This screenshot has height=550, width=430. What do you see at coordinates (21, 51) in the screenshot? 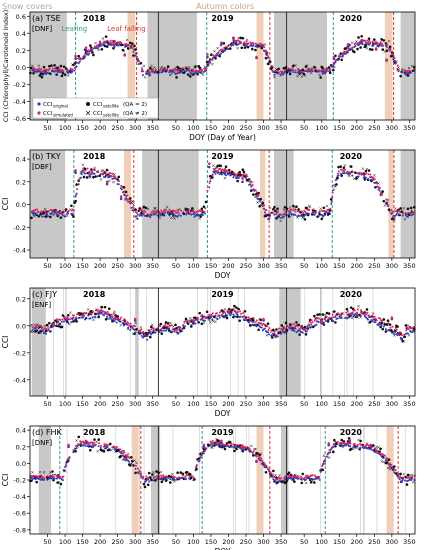
I see `y-tick-label: 0.2` at bounding box center [21, 51].